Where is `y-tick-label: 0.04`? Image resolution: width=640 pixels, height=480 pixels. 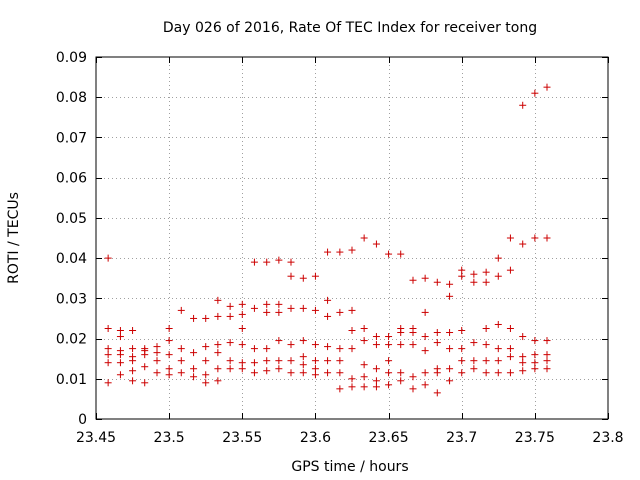
y-tick-label: 0.04 is located at coordinates (71, 259).